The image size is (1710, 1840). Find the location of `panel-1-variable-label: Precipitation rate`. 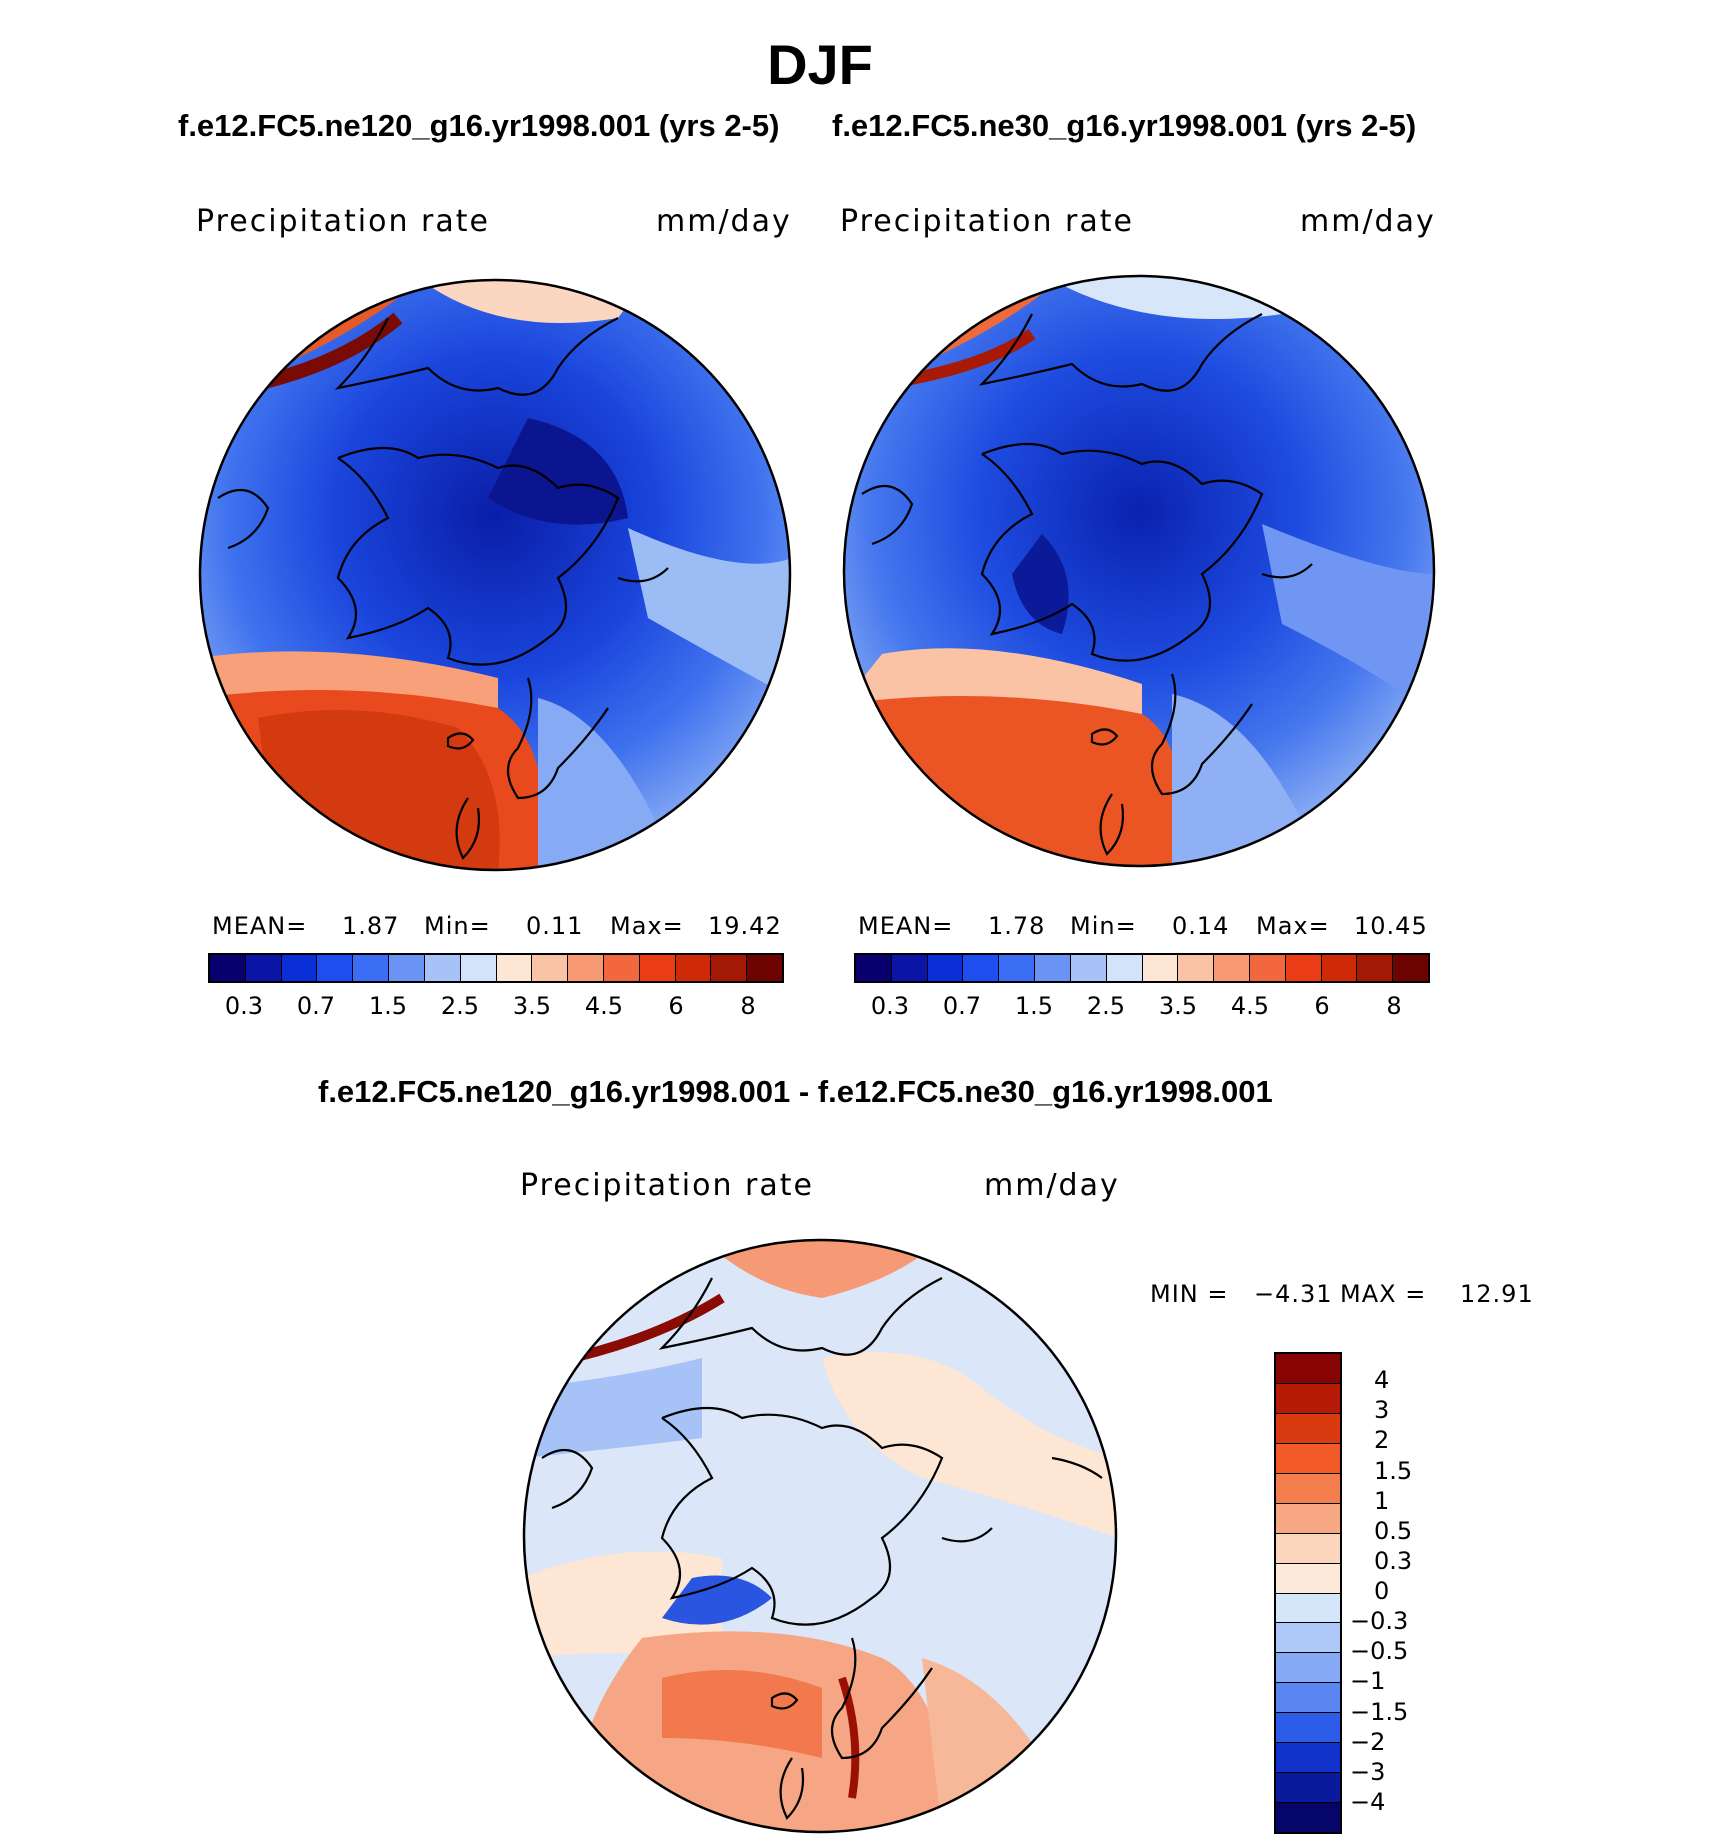

panel-1-variable-label: Precipitation rate is located at coordinates (343, 221).